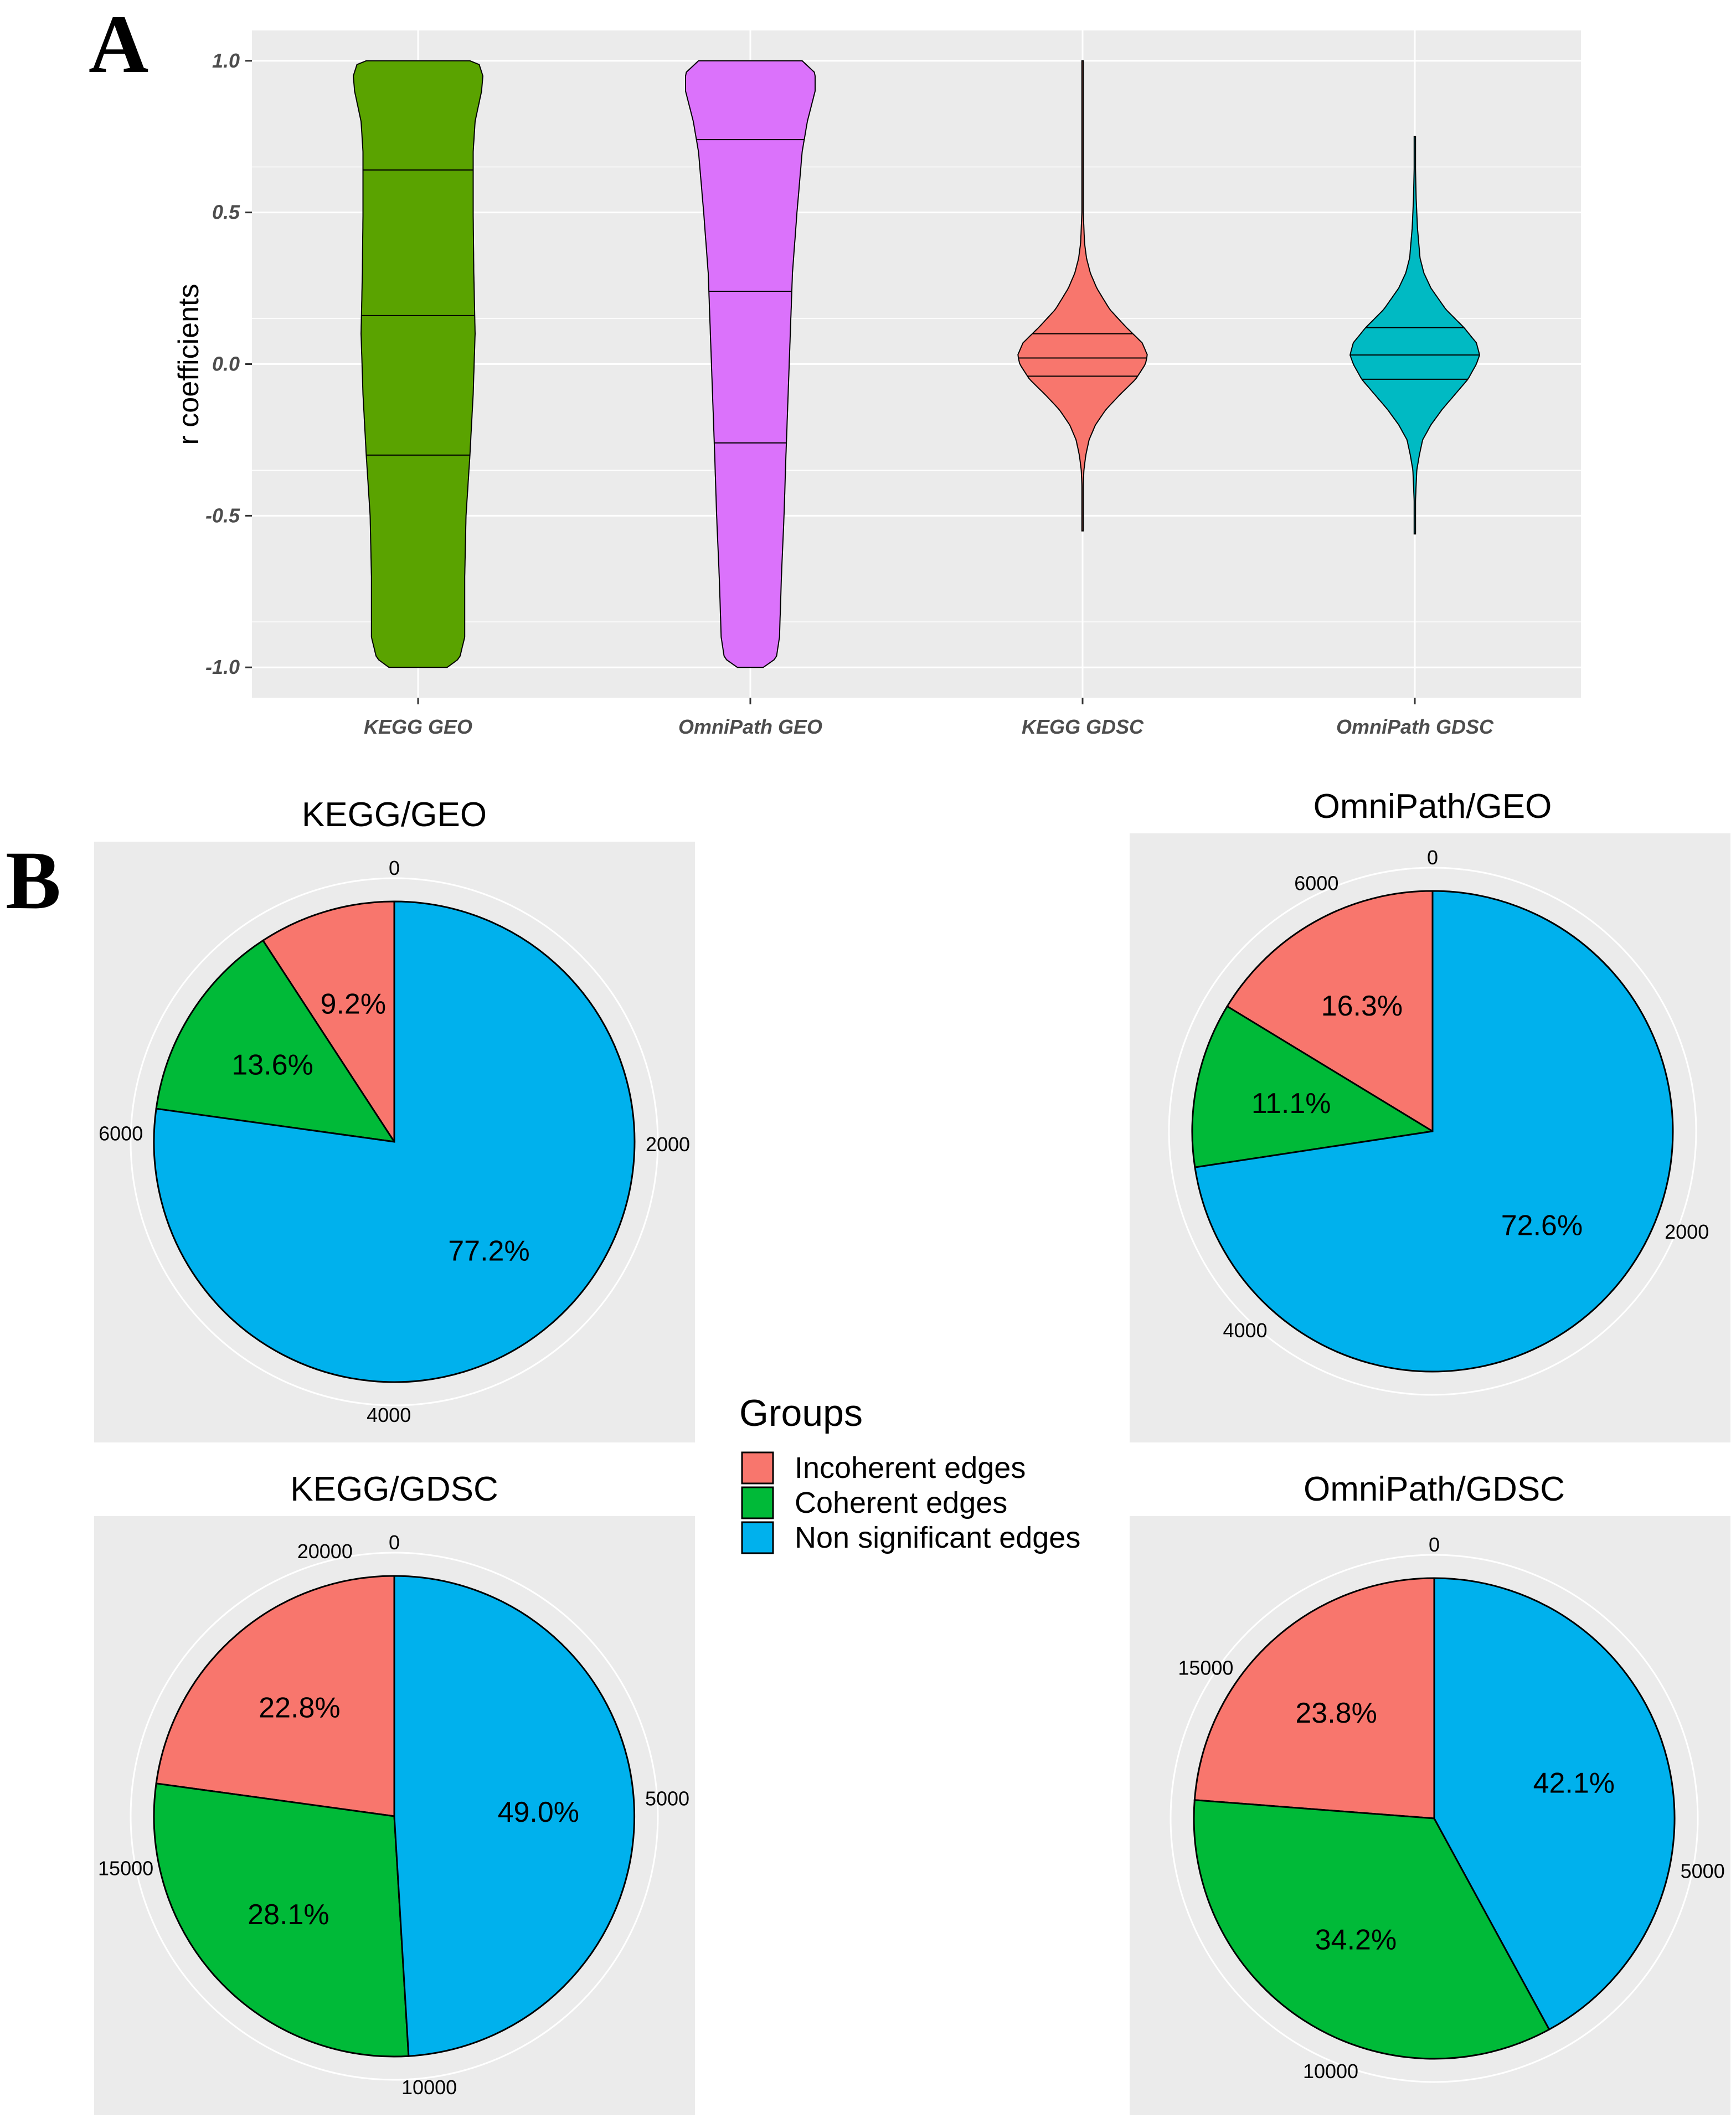 The image size is (1736, 2118). I want to click on pie-title: KEGG/GEO, so click(394, 815).